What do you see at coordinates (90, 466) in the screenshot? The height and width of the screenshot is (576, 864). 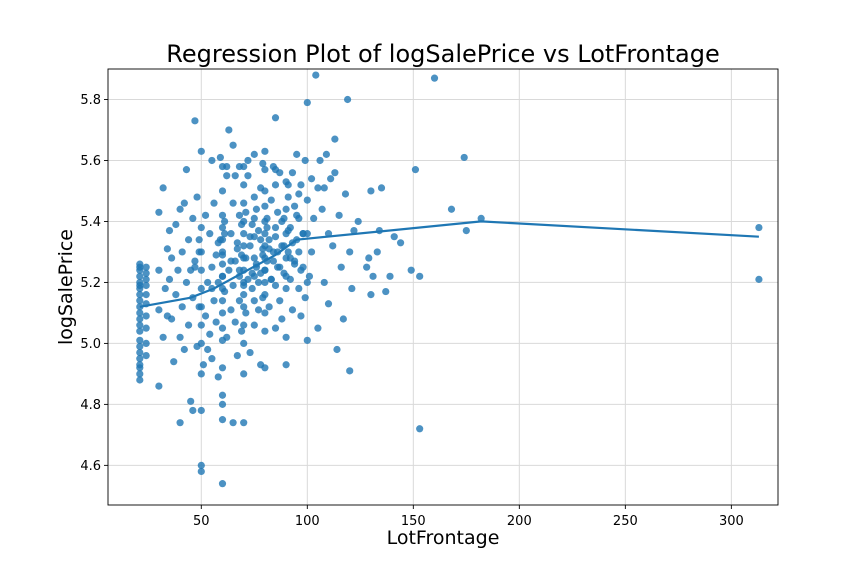 I see `y-tick-label: 4.6` at bounding box center [90, 466].